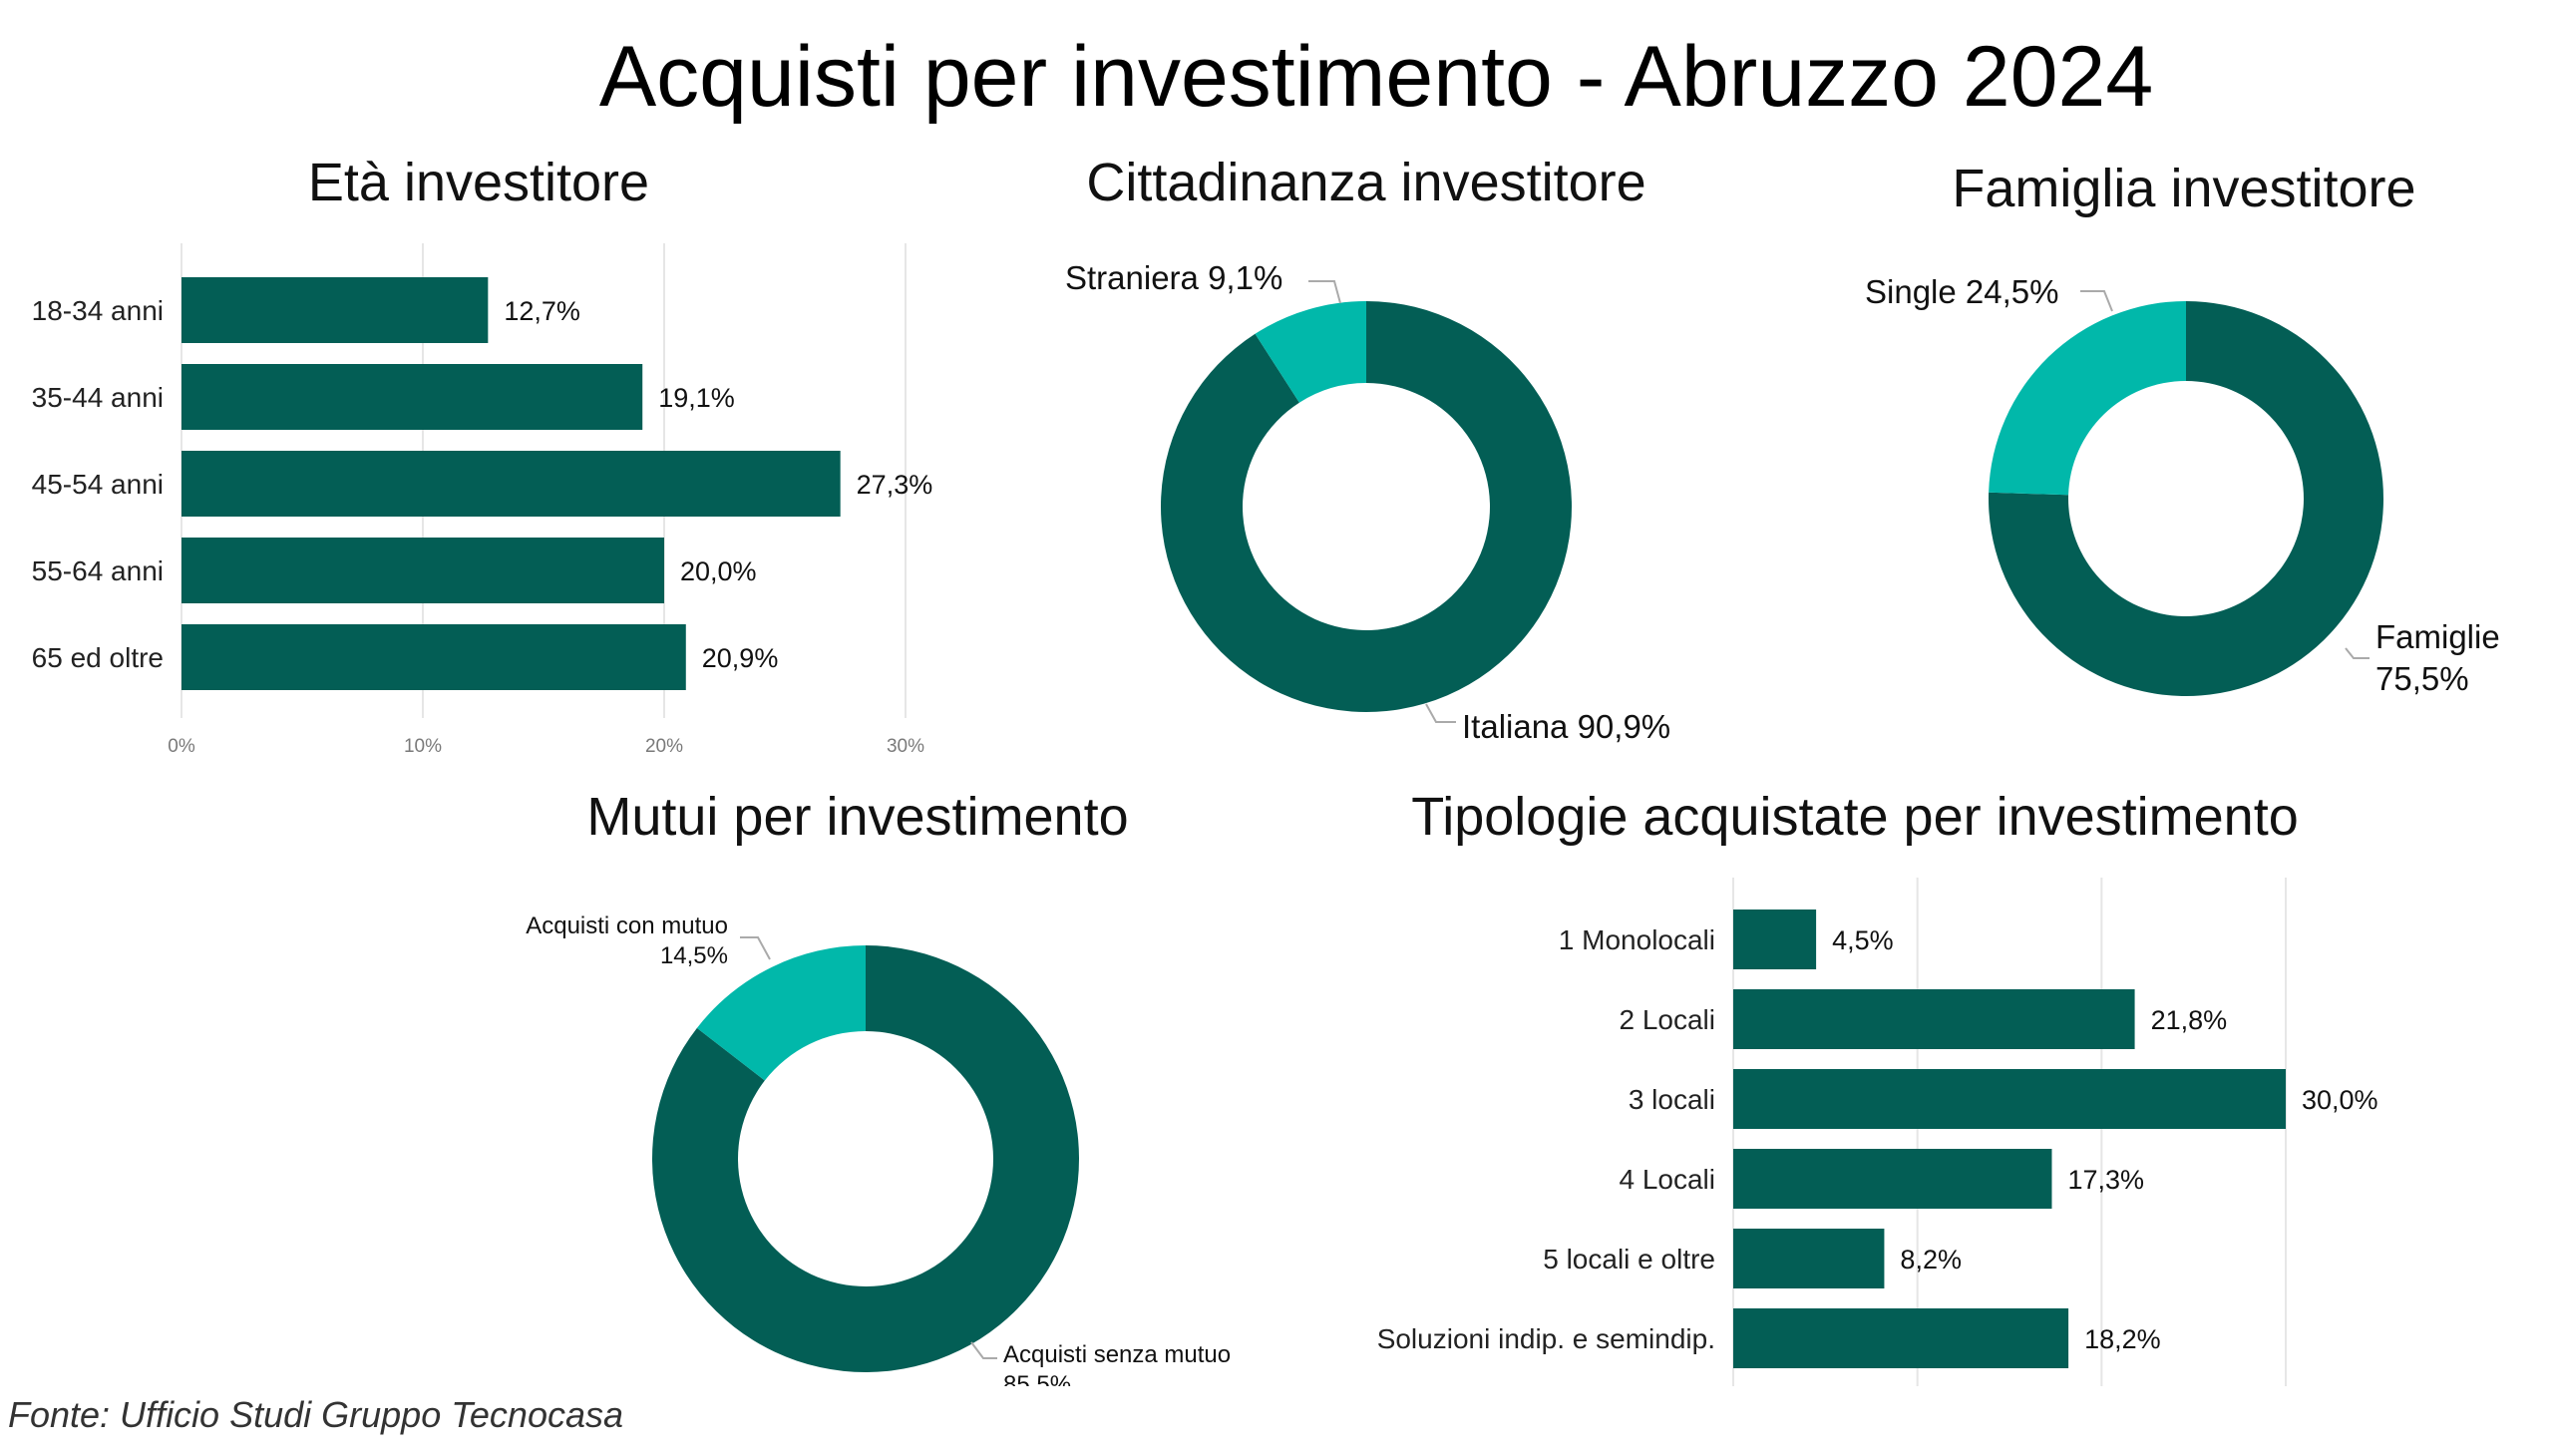 The image size is (2553, 1456). What do you see at coordinates (1855, 817) in the screenshot?
I see `types-chart-title: Tipologie acquistate per investimento` at bounding box center [1855, 817].